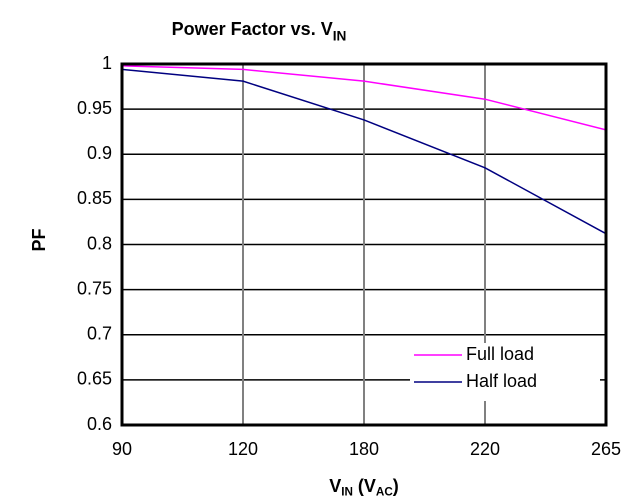  I want to click on x-axis-label-part: ), so click(396, 486).